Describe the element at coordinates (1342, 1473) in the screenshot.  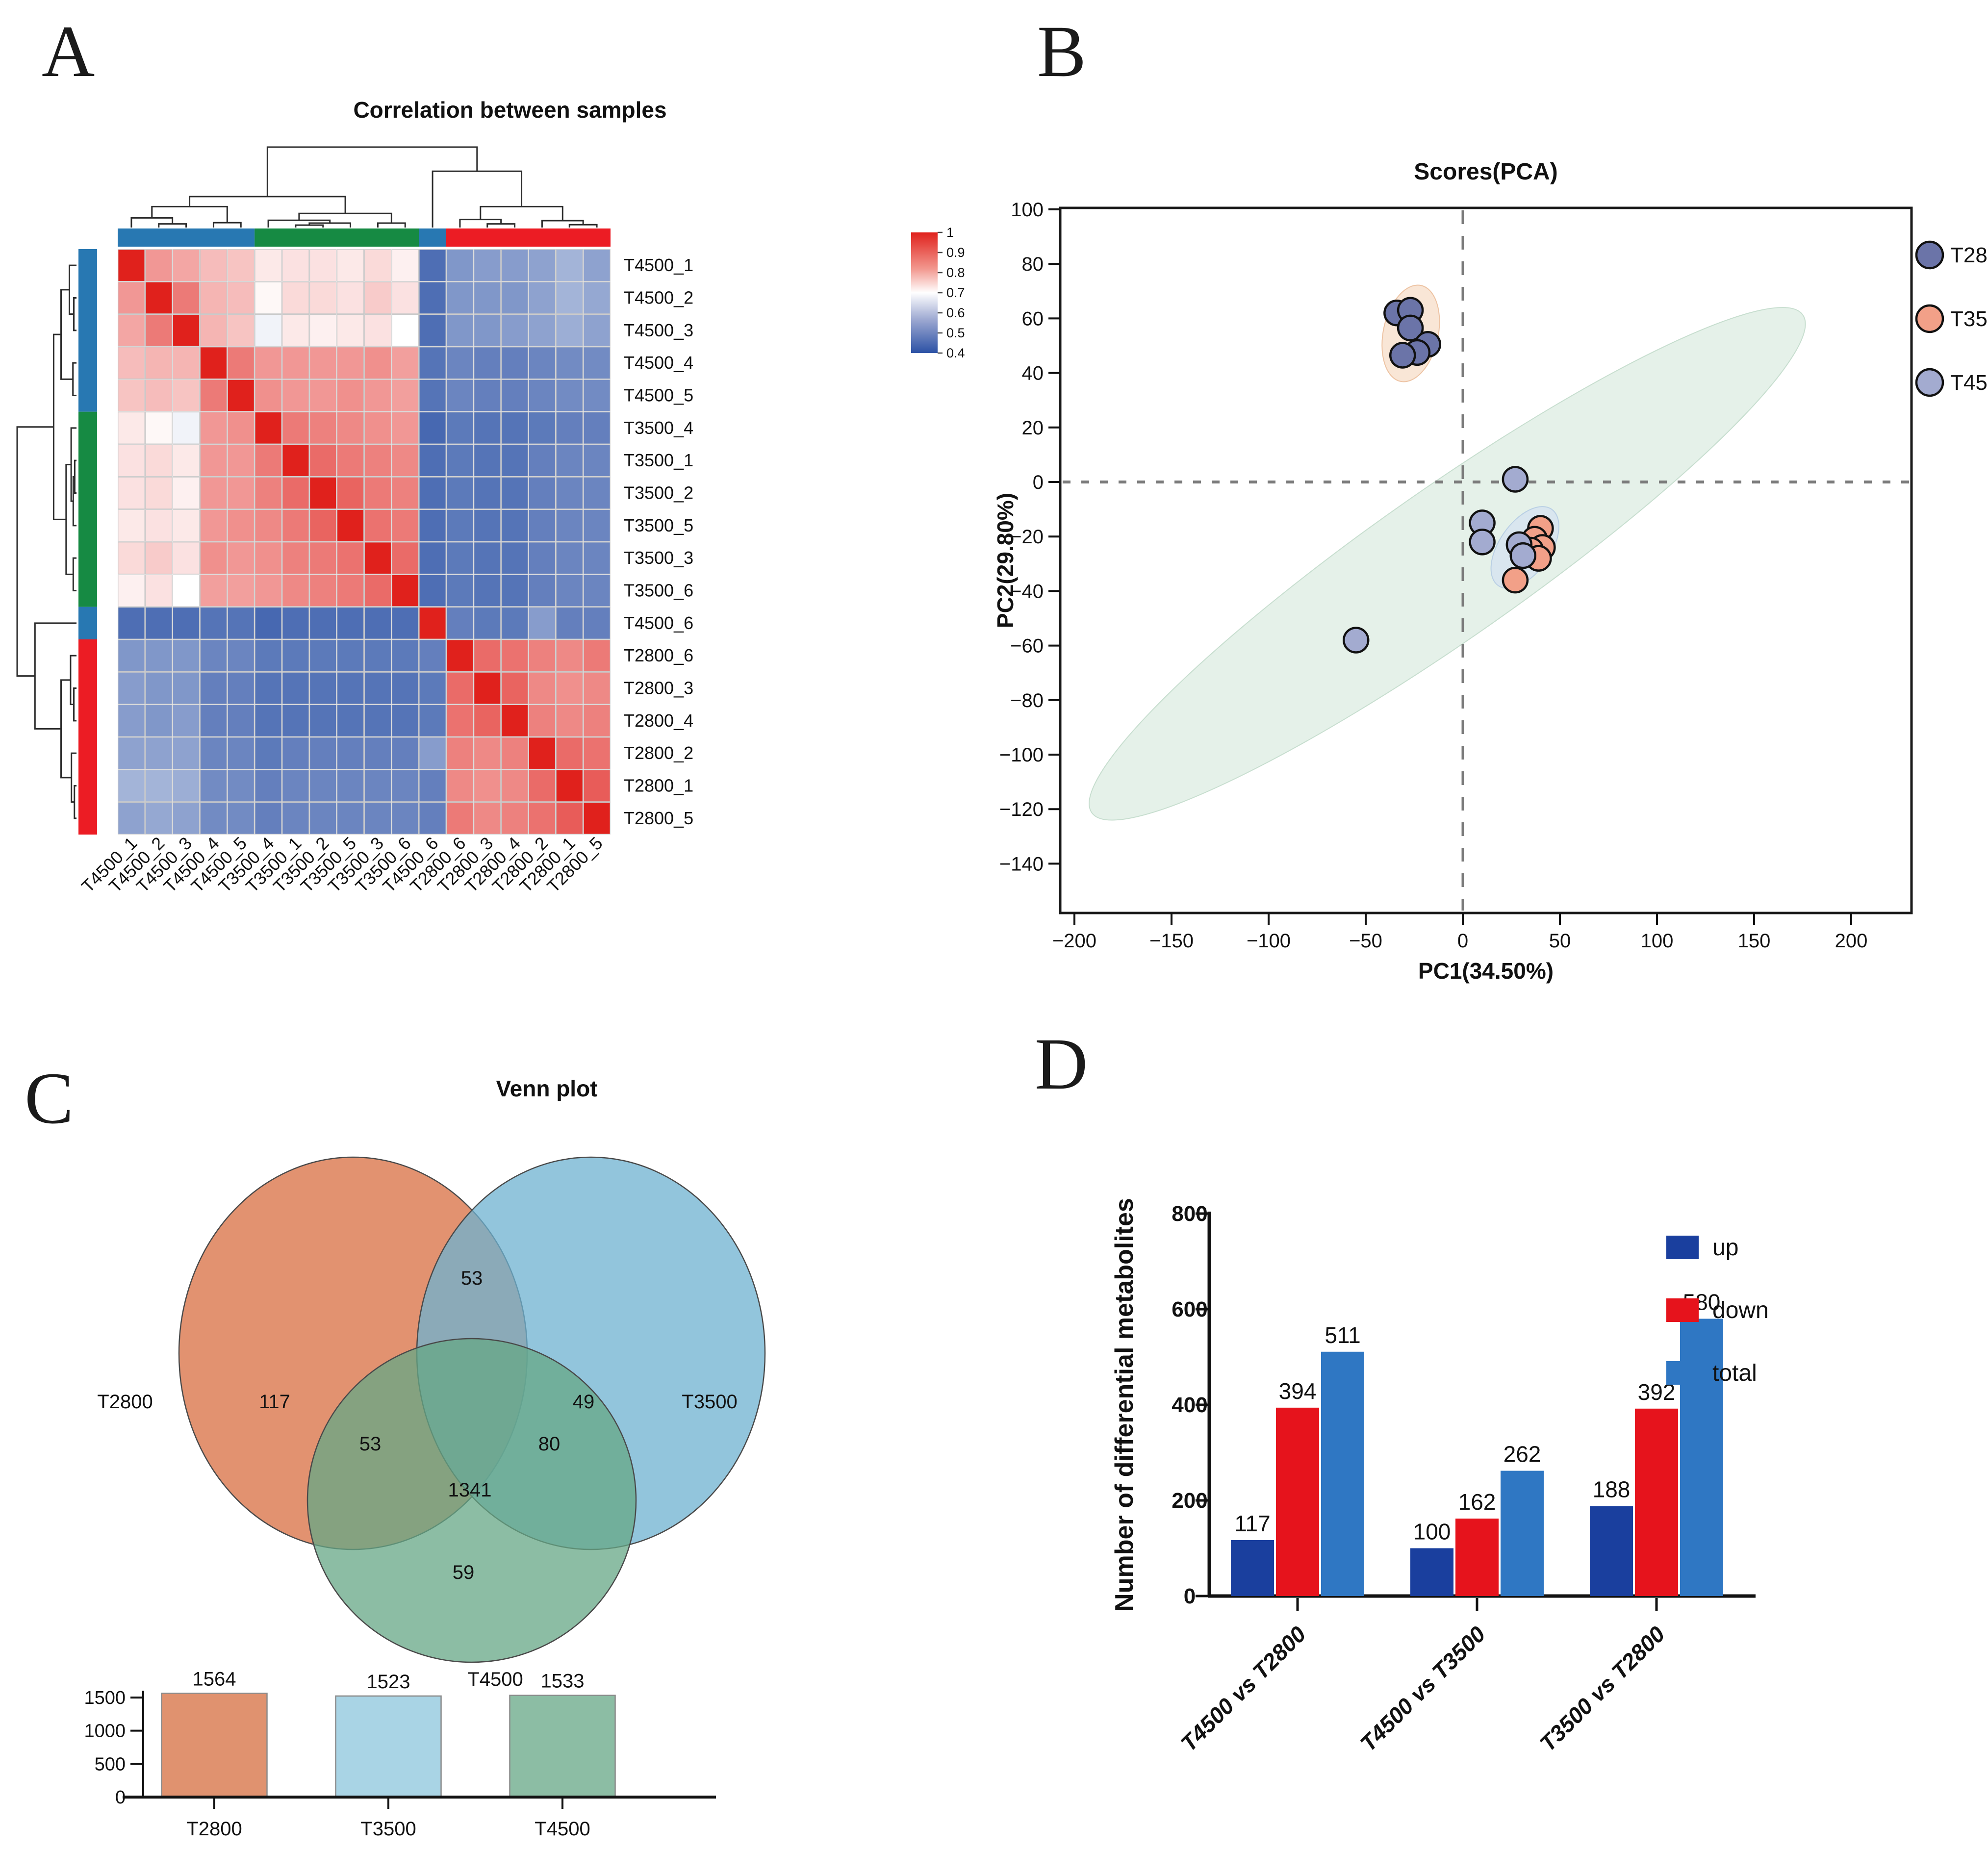
I see `bar-total-T4500-vs-T2800` at that location.